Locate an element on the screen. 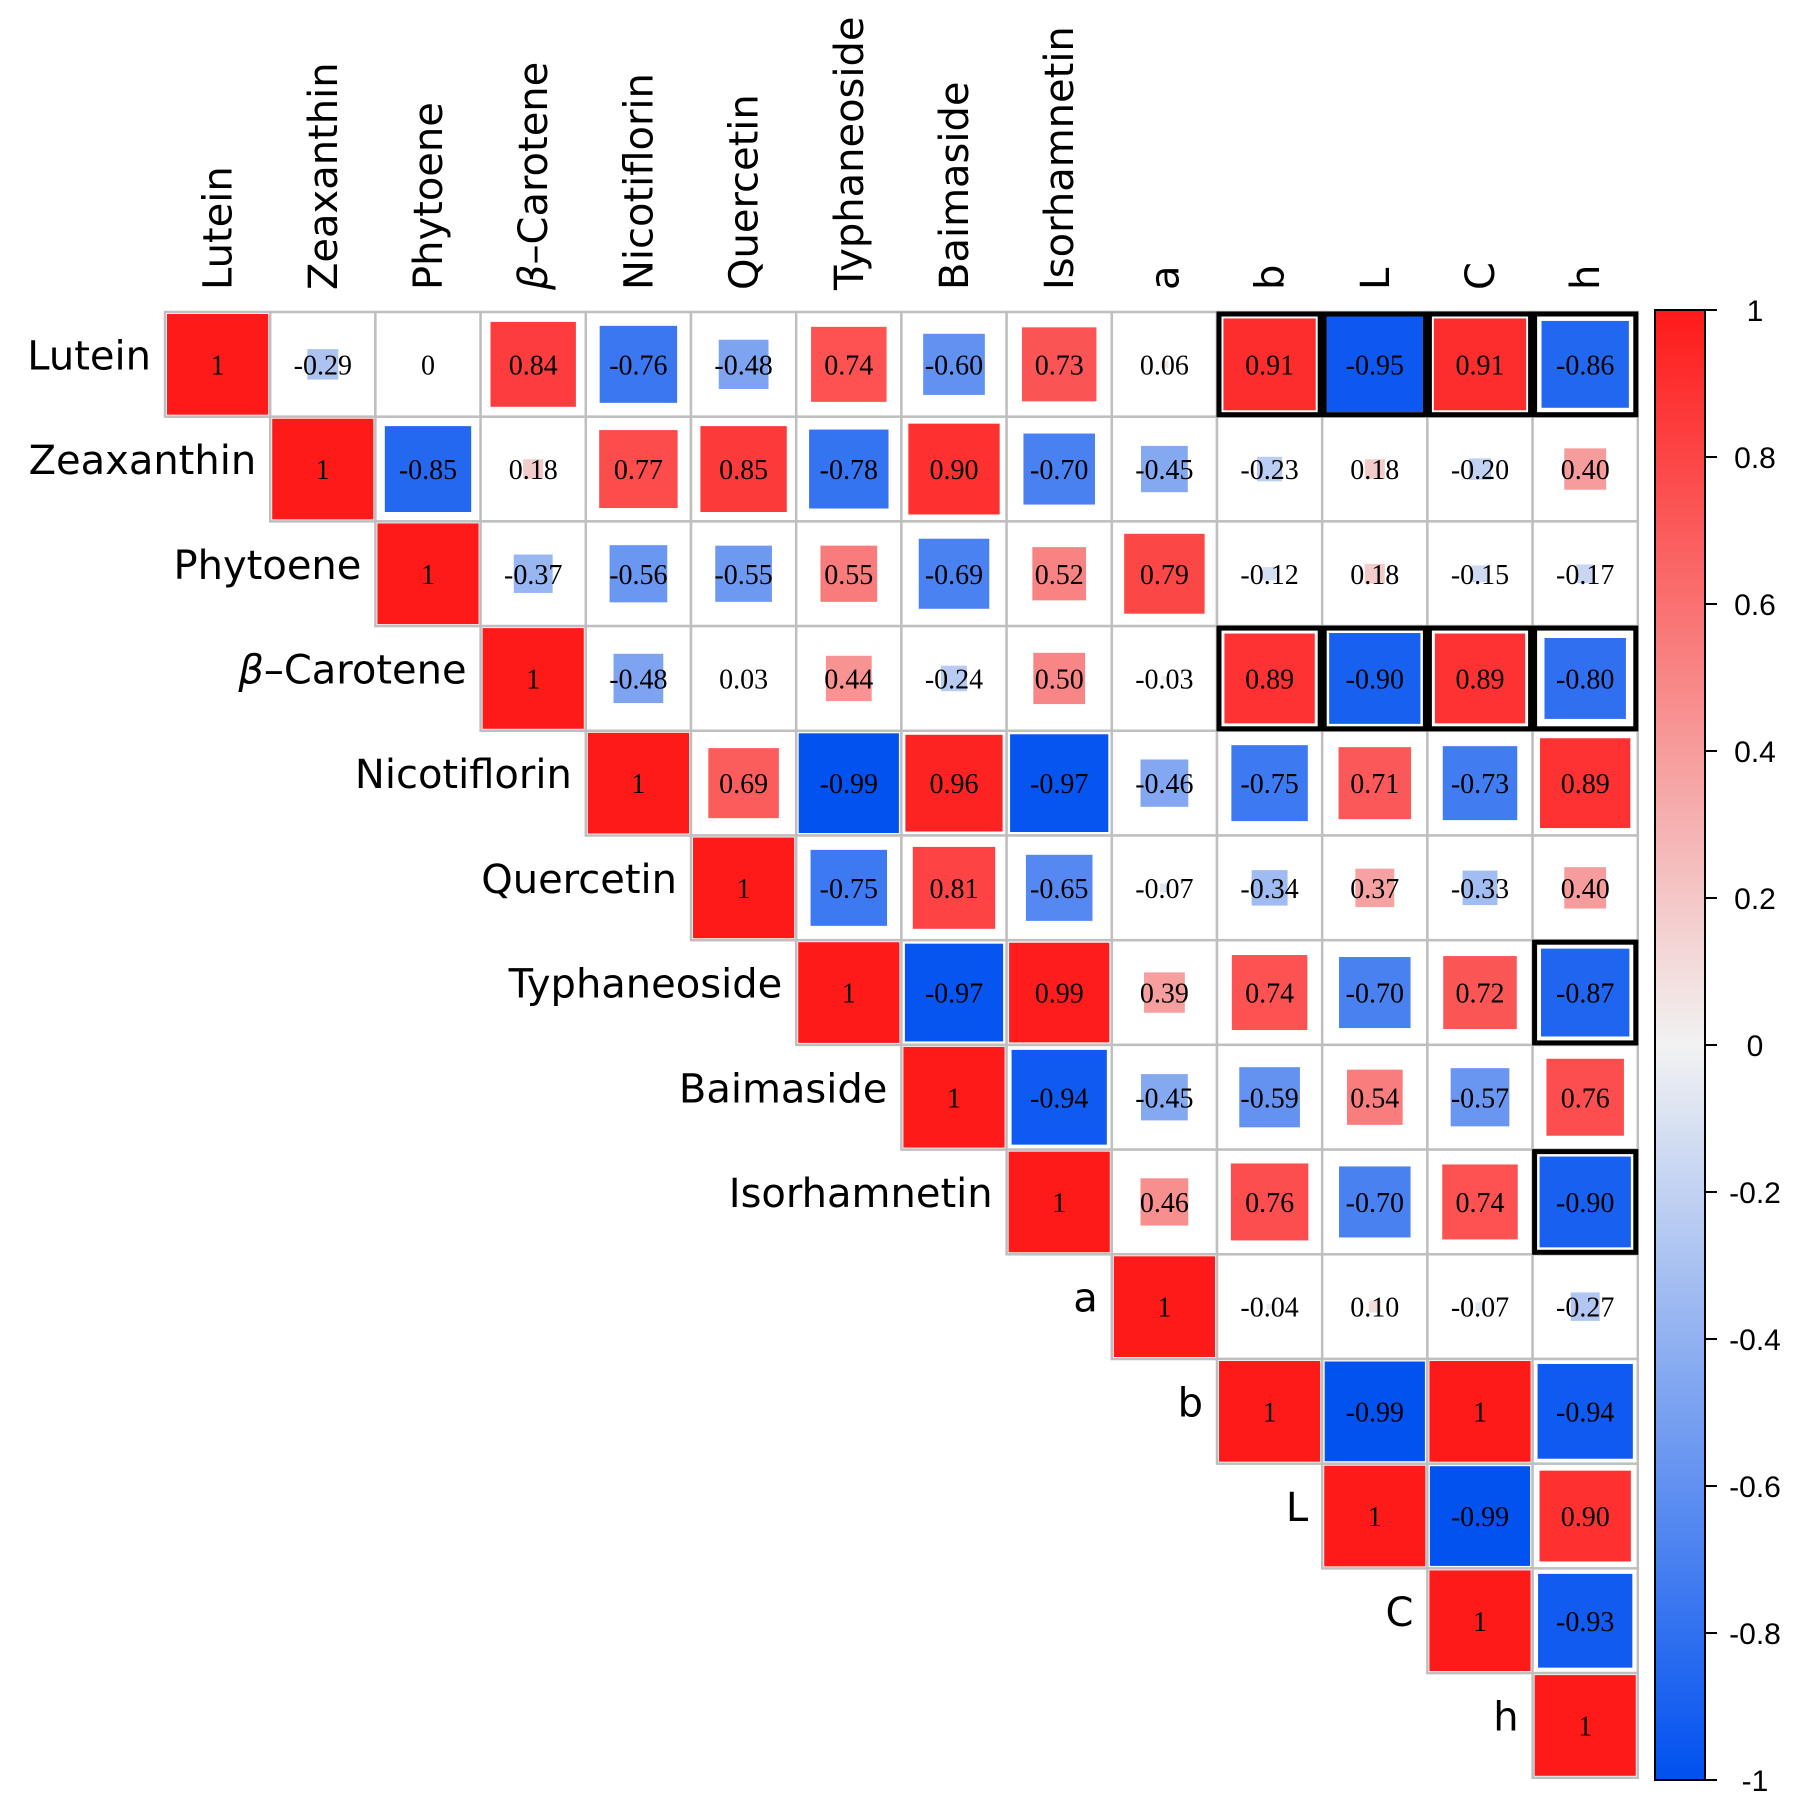  column-label-prefix: β is located at coordinates (534, 277).